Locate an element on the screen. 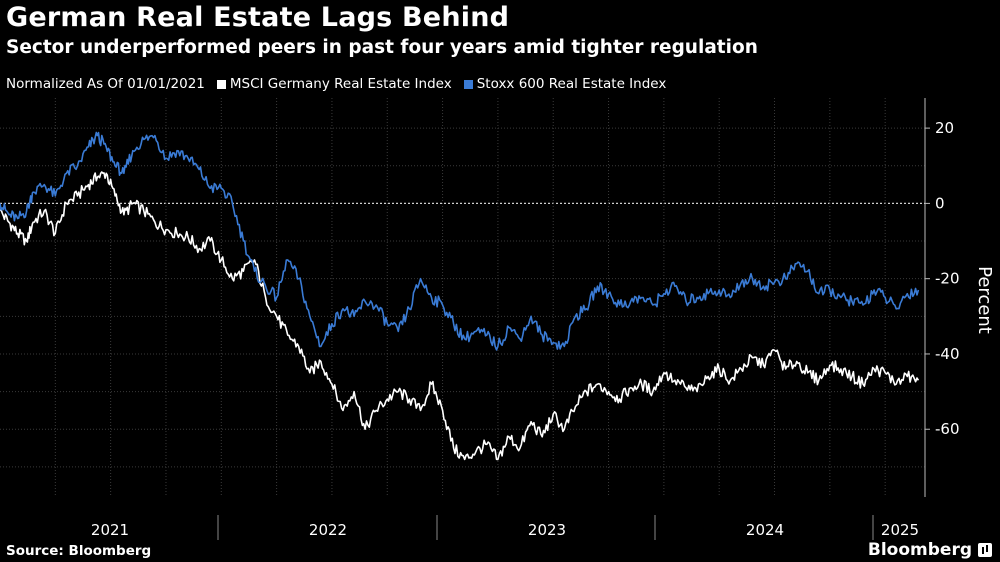  x-tick-label: 2021 is located at coordinates (110, 530).